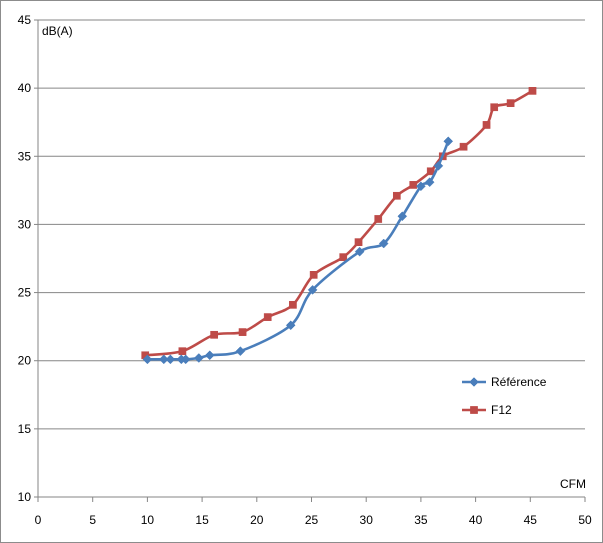 This screenshot has height=543, width=603. I want to click on y-tick-label-25: 25, so click(25, 293).